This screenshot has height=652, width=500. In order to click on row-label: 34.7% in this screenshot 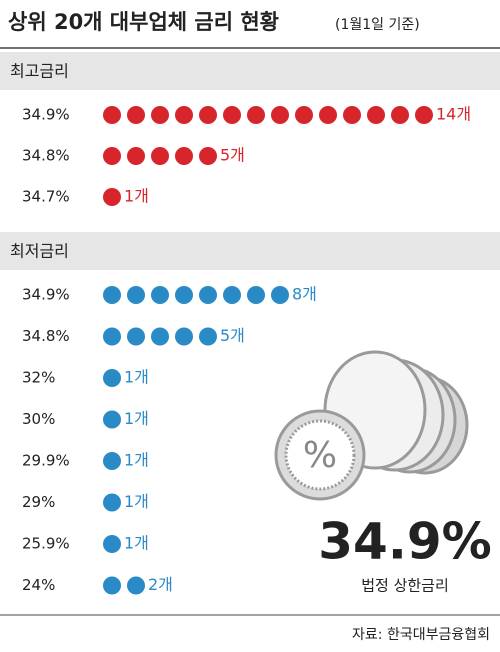, I will do `click(46, 197)`.